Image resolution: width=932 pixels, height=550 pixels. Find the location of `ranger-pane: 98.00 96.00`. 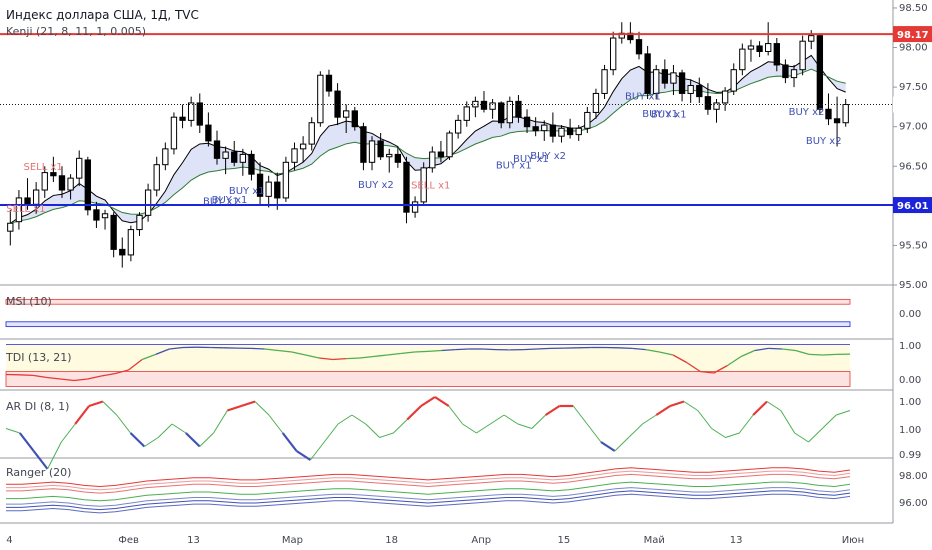

ranger-pane: 98.00 96.00 is located at coordinates (467, 490).